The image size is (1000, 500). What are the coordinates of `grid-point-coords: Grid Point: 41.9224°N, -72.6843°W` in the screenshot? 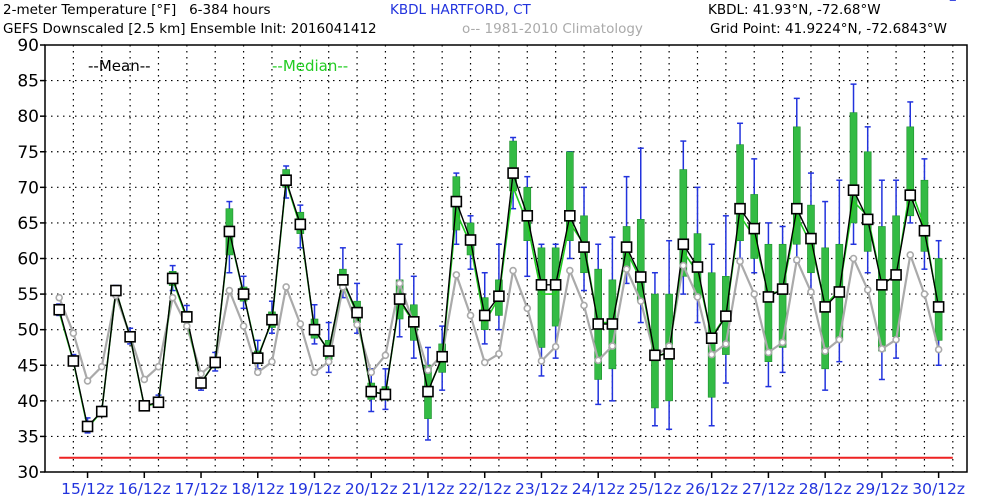 It's located at (829, 29).